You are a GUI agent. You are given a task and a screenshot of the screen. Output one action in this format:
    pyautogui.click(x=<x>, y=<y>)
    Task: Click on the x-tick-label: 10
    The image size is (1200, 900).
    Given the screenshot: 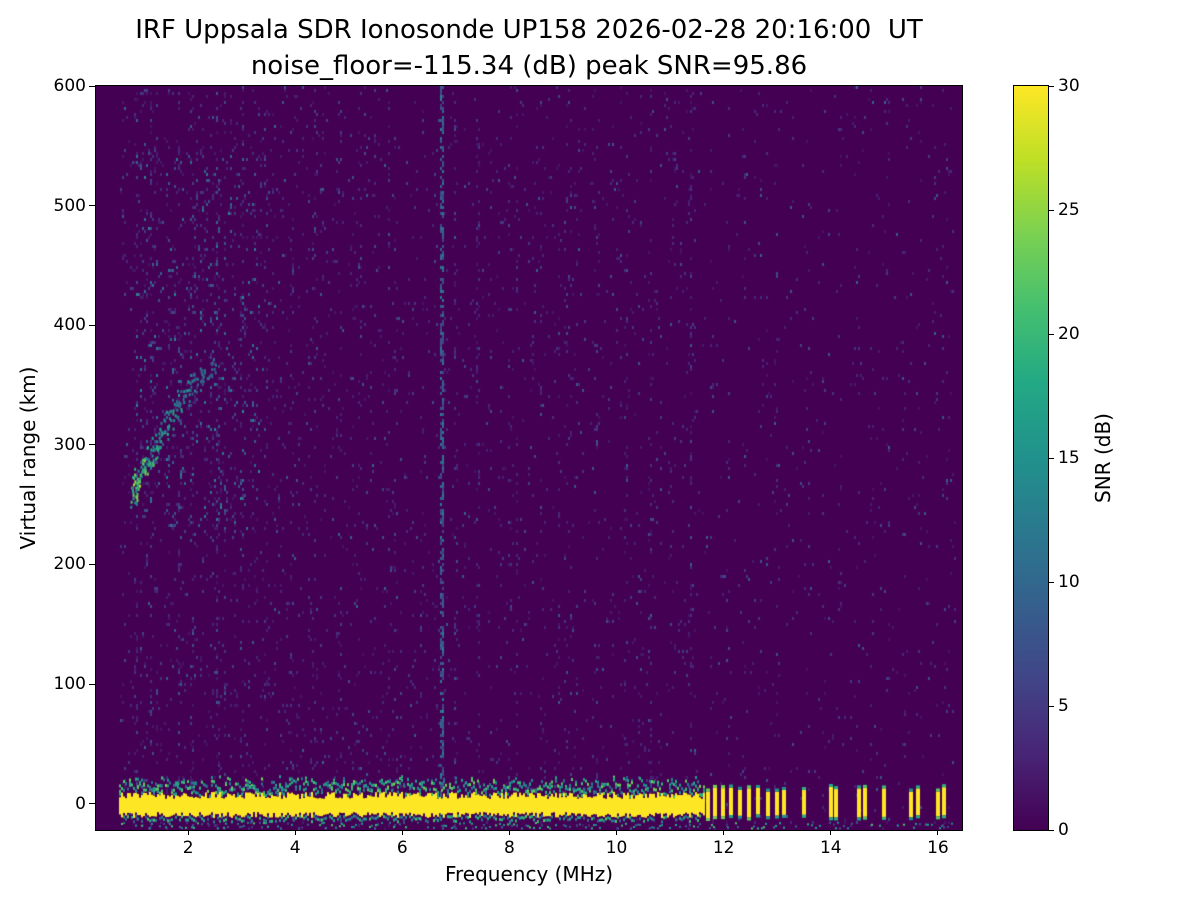 What is the action you would take?
    pyautogui.click(x=616, y=848)
    